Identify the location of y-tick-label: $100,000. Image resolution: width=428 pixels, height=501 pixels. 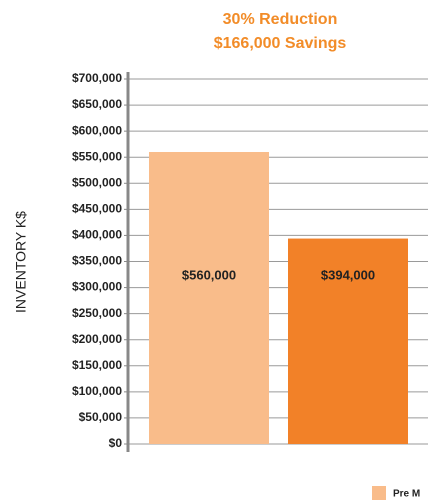
(97, 391).